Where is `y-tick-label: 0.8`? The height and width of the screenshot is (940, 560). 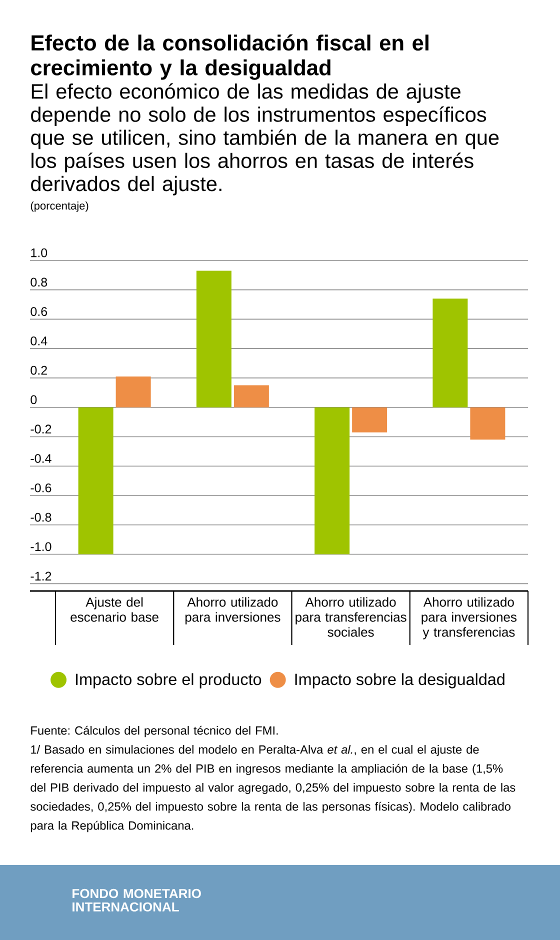
y-tick-label: 0.8 is located at coordinates (39, 282).